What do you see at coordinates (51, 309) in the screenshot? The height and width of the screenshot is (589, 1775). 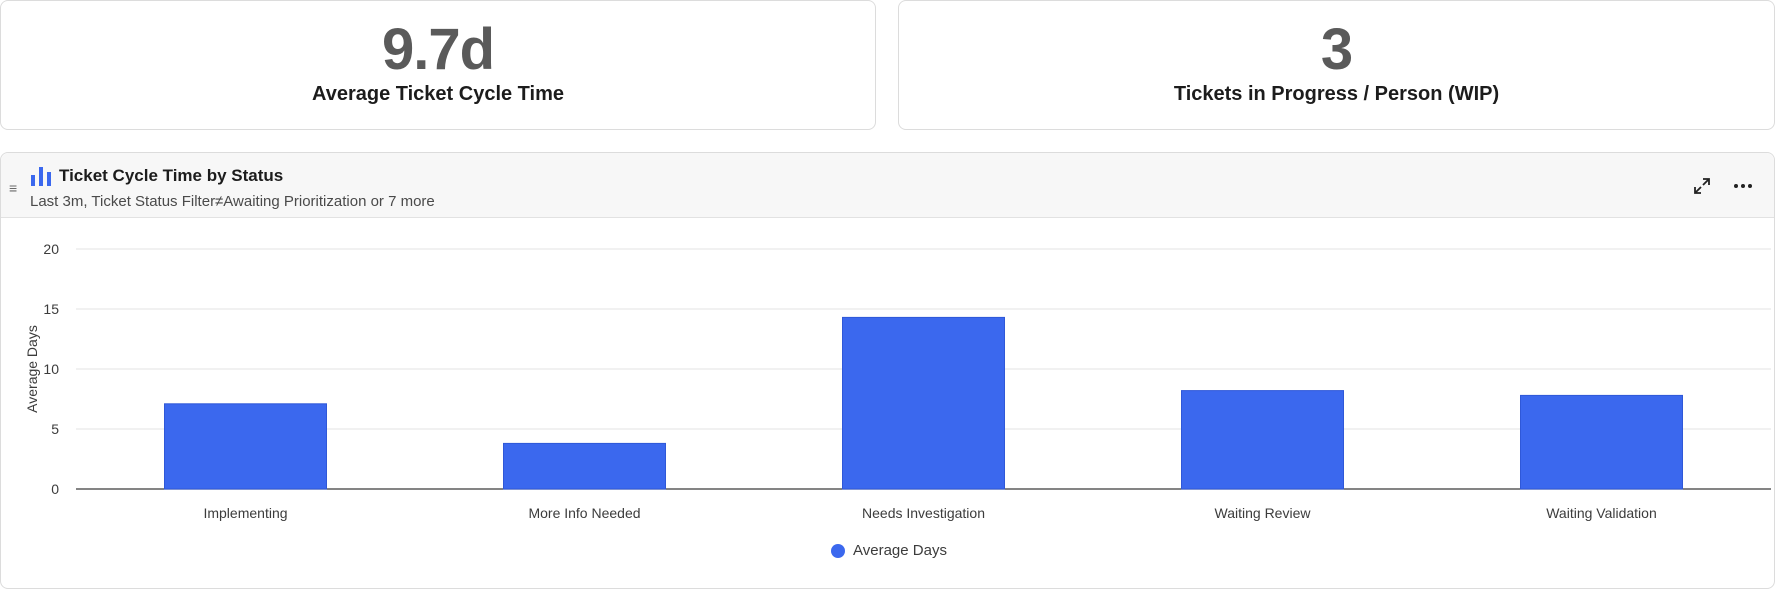 I see `y-tick-label: 15` at bounding box center [51, 309].